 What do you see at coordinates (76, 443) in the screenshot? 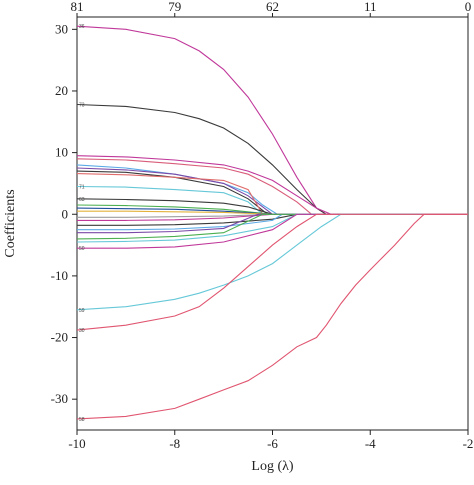
I see `x-tick-label-0: -10` at bounding box center [76, 443].